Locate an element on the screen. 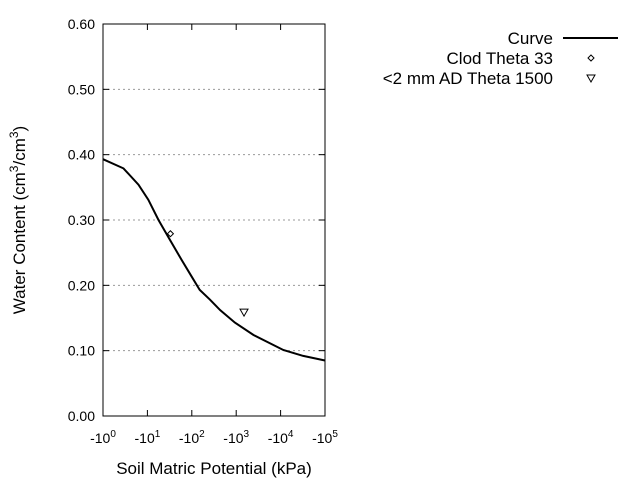 Image resolution: width=640 pixels, height=480 pixels. y-tick-label: 0.40 is located at coordinates (81, 155).